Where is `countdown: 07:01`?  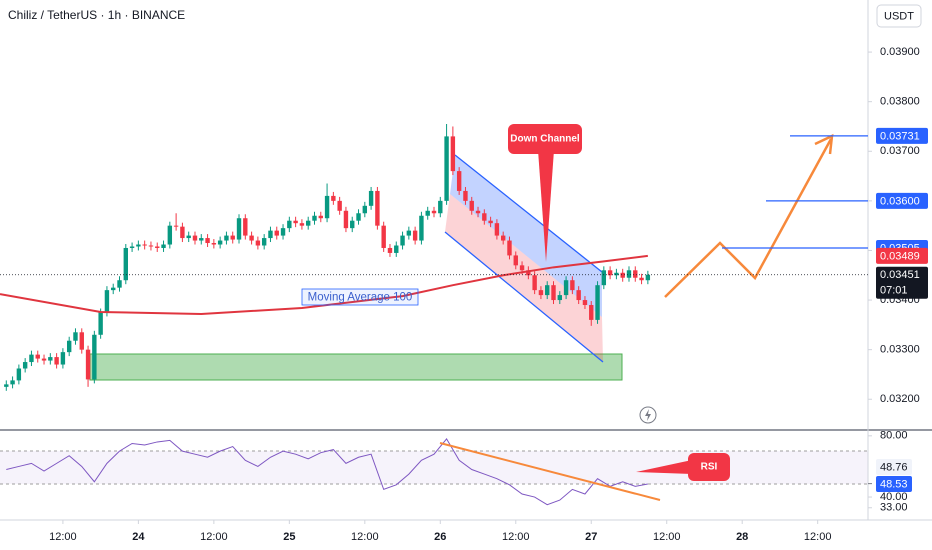
countdown: 07:01 is located at coordinates (894, 291).